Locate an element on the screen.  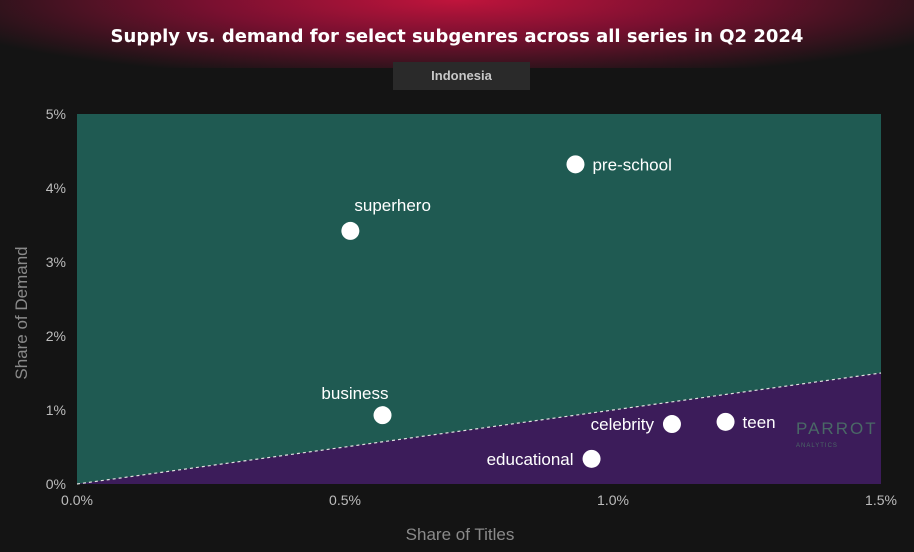
data-point-celebrity is located at coordinates (671, 424).